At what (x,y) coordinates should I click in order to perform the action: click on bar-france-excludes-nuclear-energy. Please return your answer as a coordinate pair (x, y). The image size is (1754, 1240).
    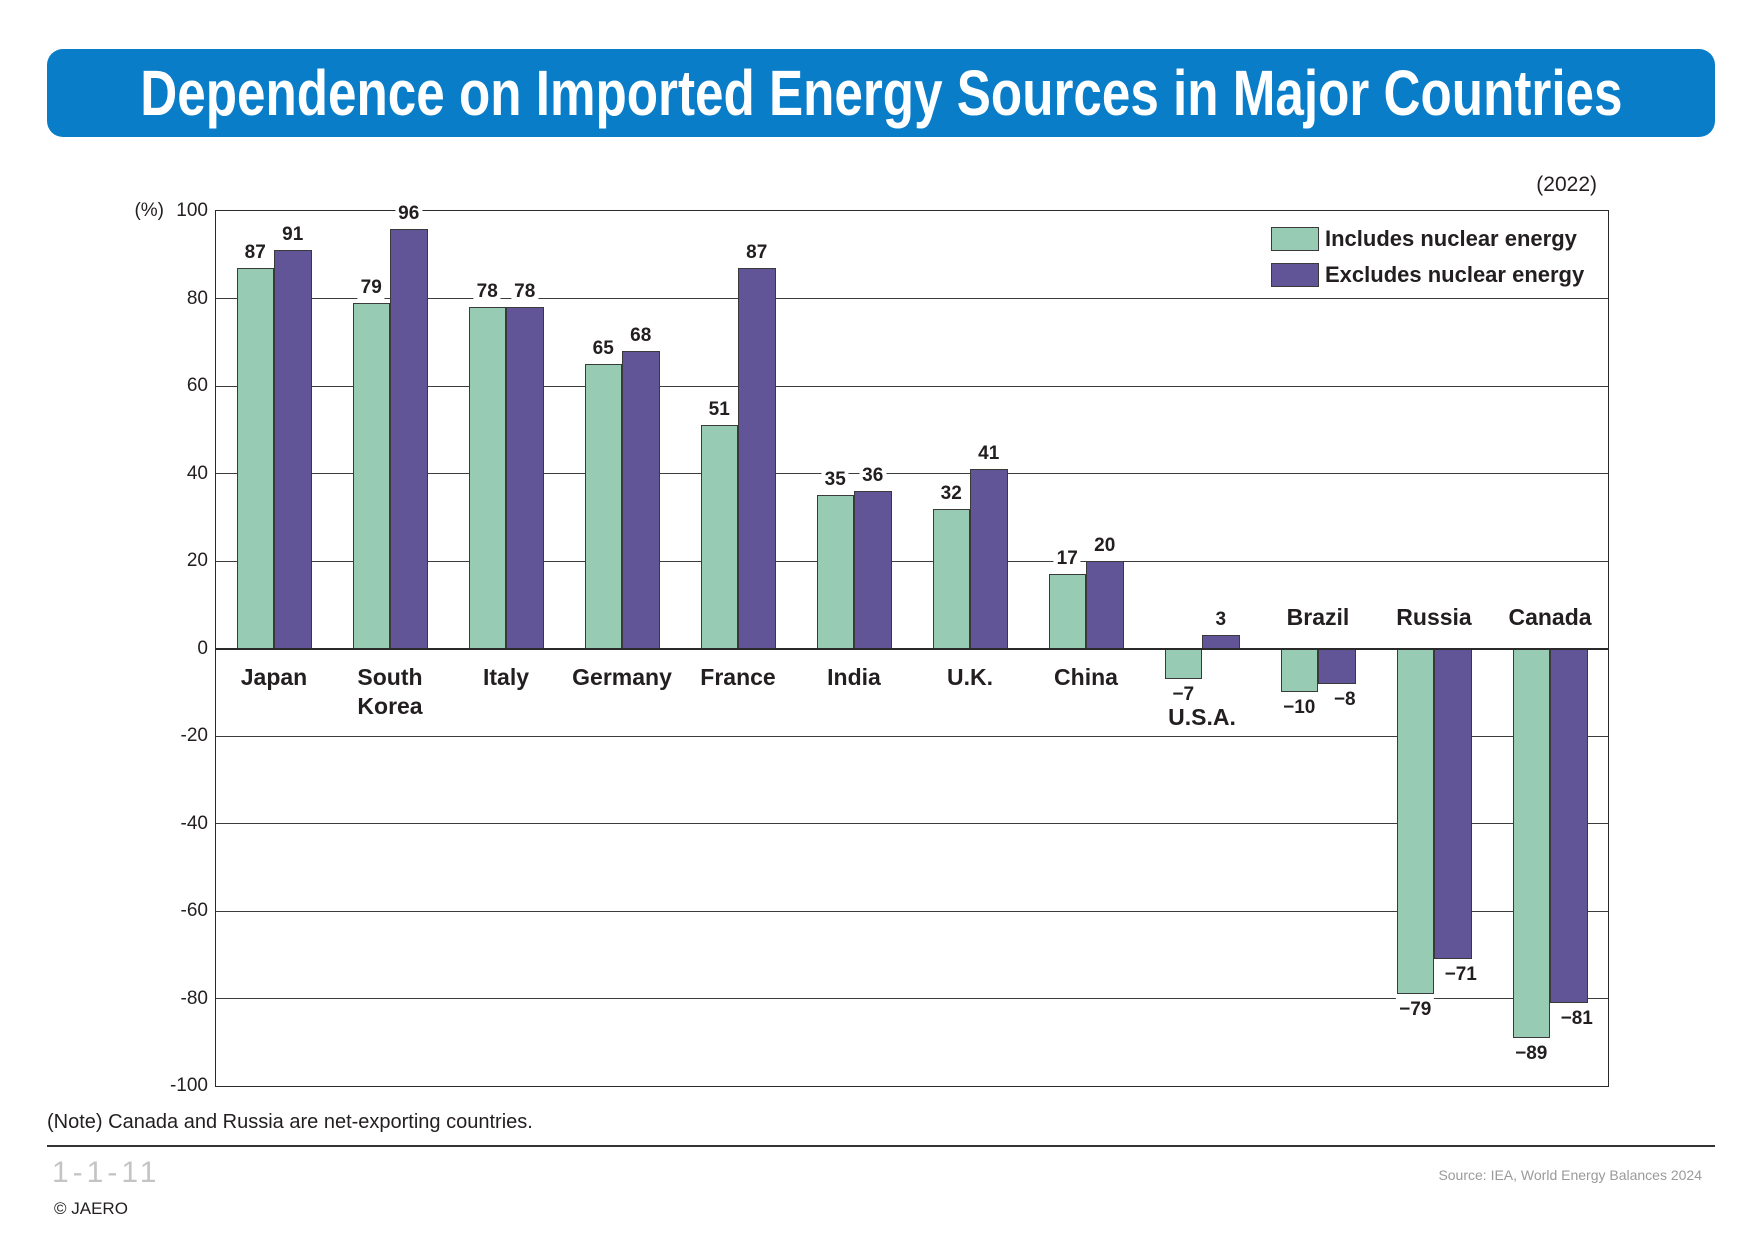
    Looking at the image, I should click on (757, 458).